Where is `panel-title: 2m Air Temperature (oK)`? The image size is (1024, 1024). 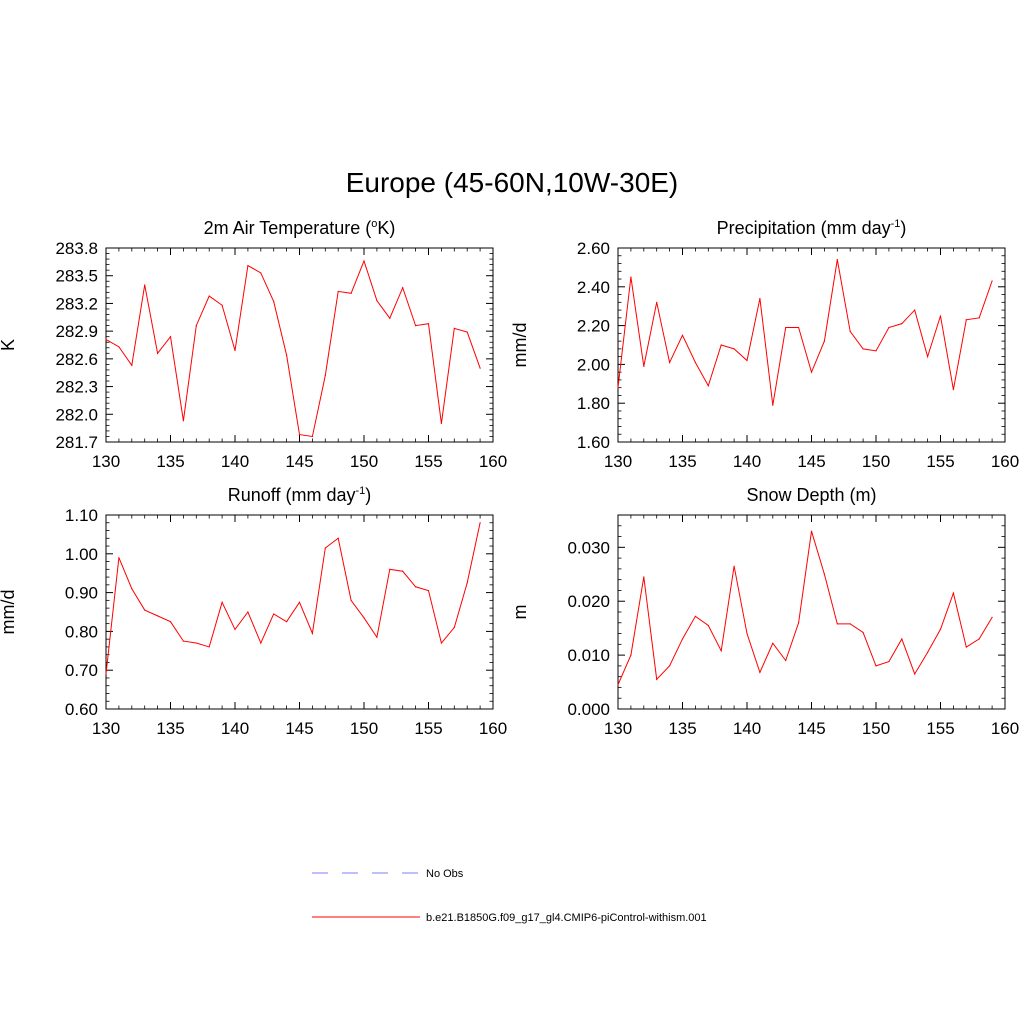
panel-title: 2m Air Temperature (oK) is located at coordinates (300, 228).